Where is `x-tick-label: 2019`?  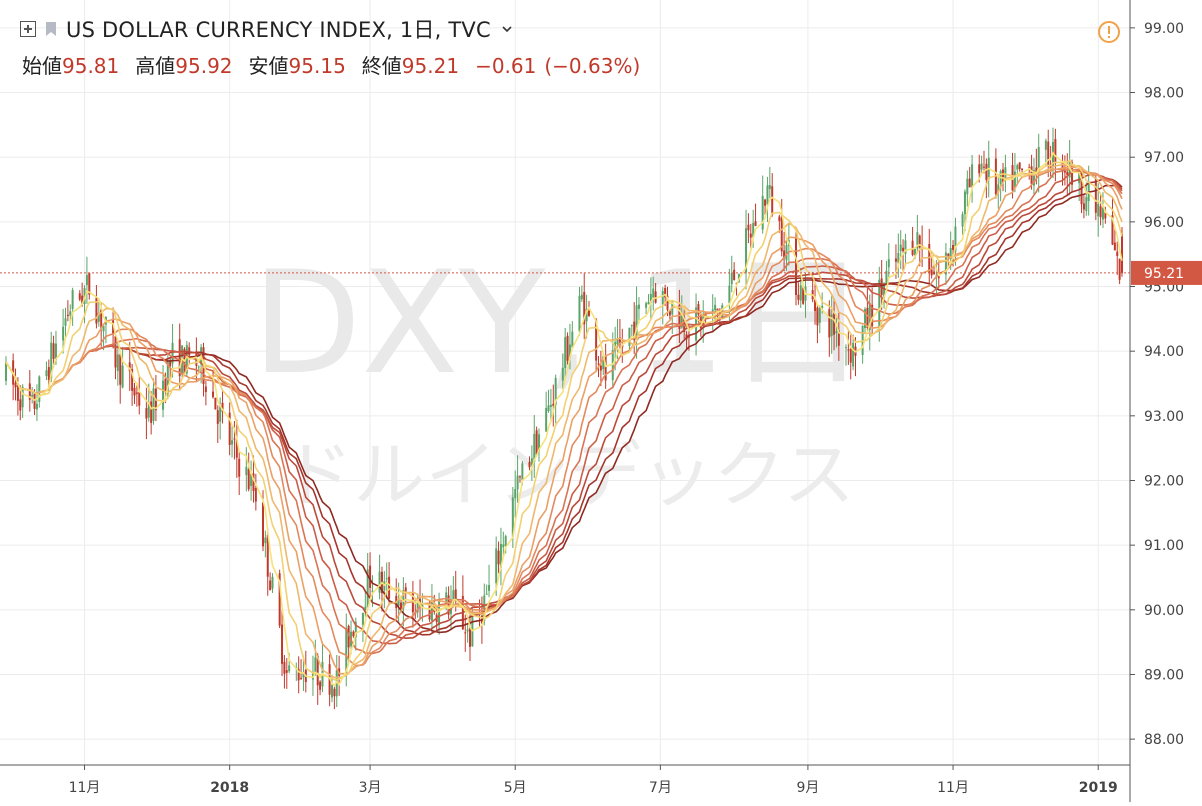
x-tick-label: 2019 is located at coordinates (1098, 788).